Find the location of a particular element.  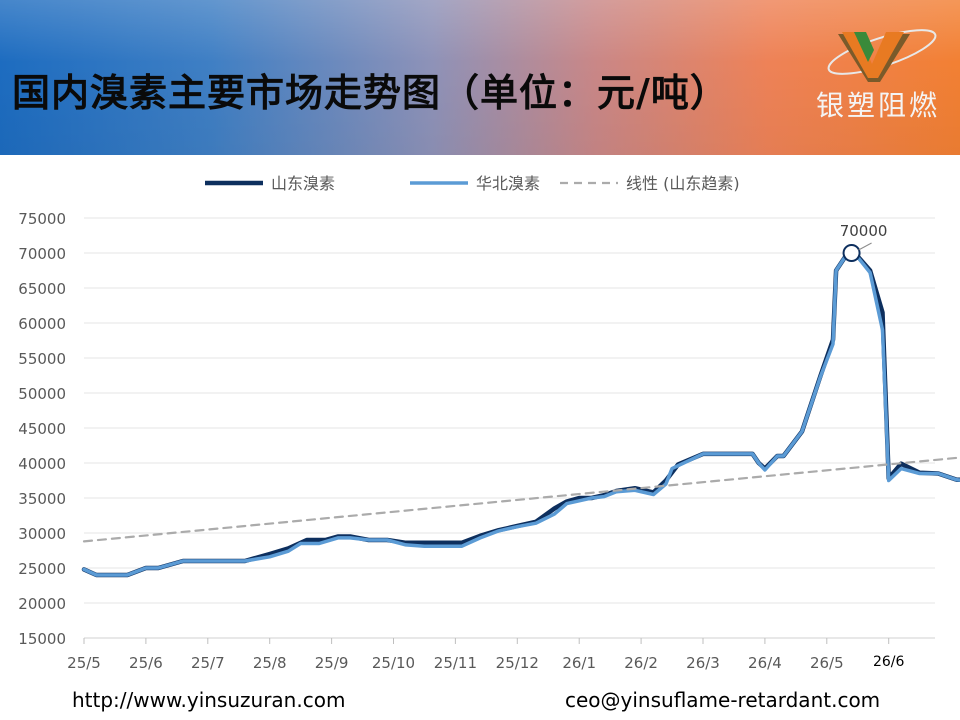

legend-label: 山东溴素 is located at coordinates (303, 183).